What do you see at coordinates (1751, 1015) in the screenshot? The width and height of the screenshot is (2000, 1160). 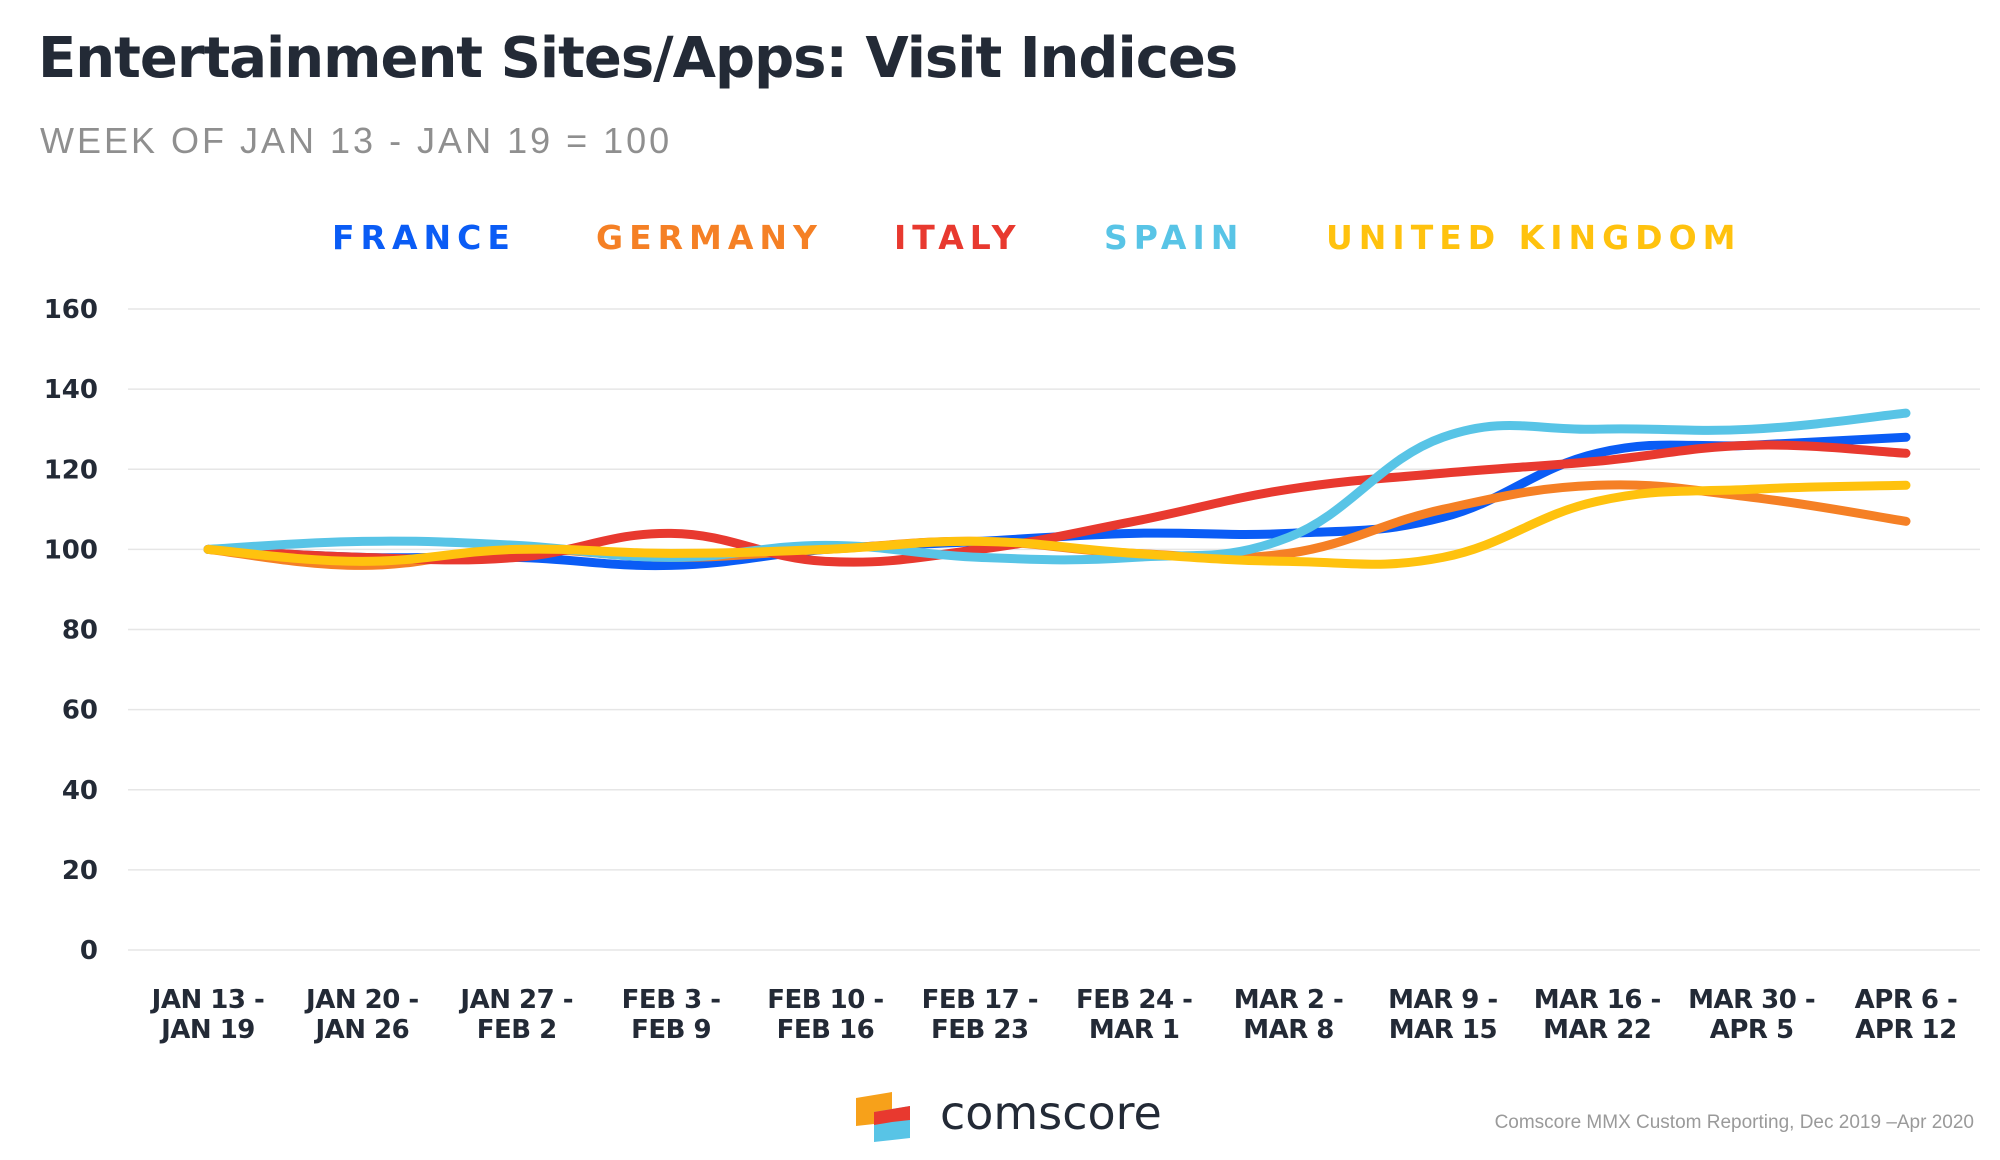 I see `x-tick-label: MAR 30 -APR 5` at bounding box center [1751, 1015].